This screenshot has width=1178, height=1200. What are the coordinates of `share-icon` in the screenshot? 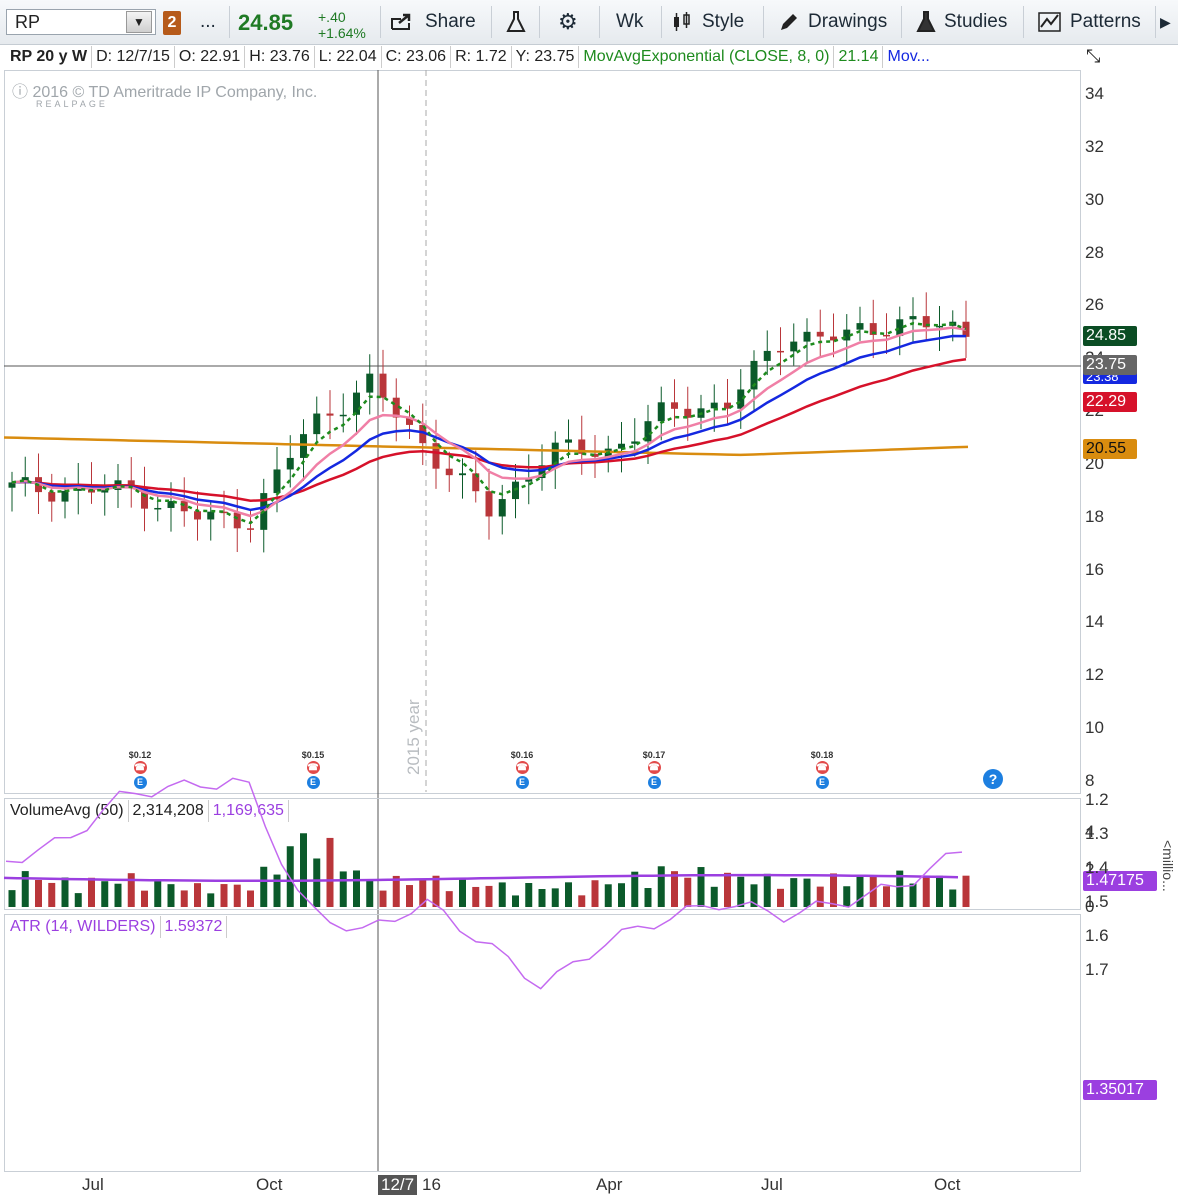 It's located at (401, 21).